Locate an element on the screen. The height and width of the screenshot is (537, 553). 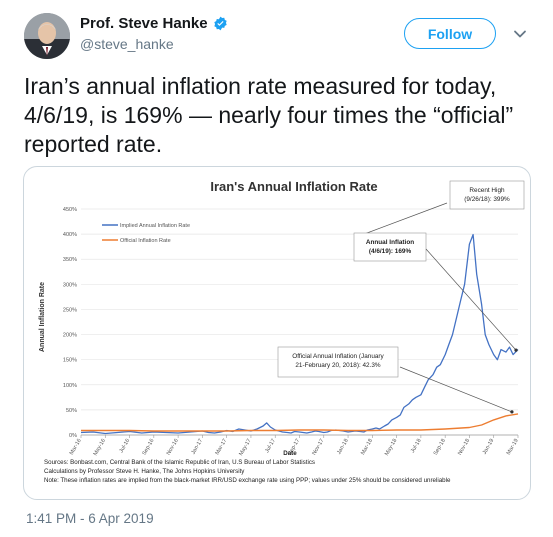
x-tick-label: Jul-16 is located at coordinates (125, 446).